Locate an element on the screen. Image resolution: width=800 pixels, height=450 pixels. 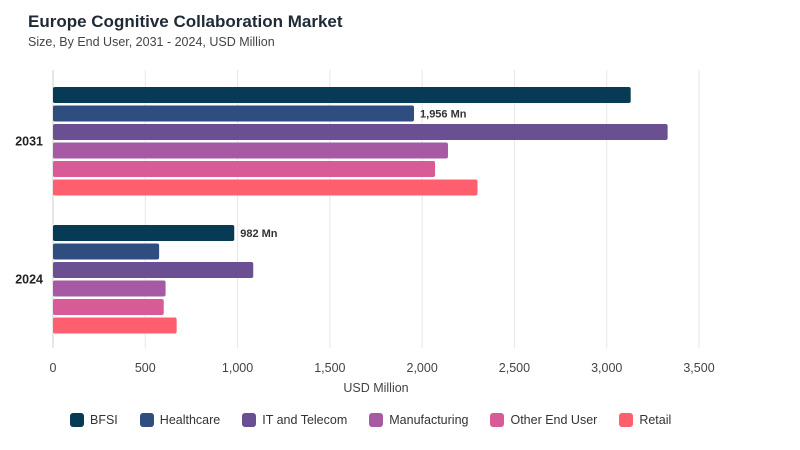
chart-title: Europe Cognitive Collaboration Market is located at coordinates (185, 21).